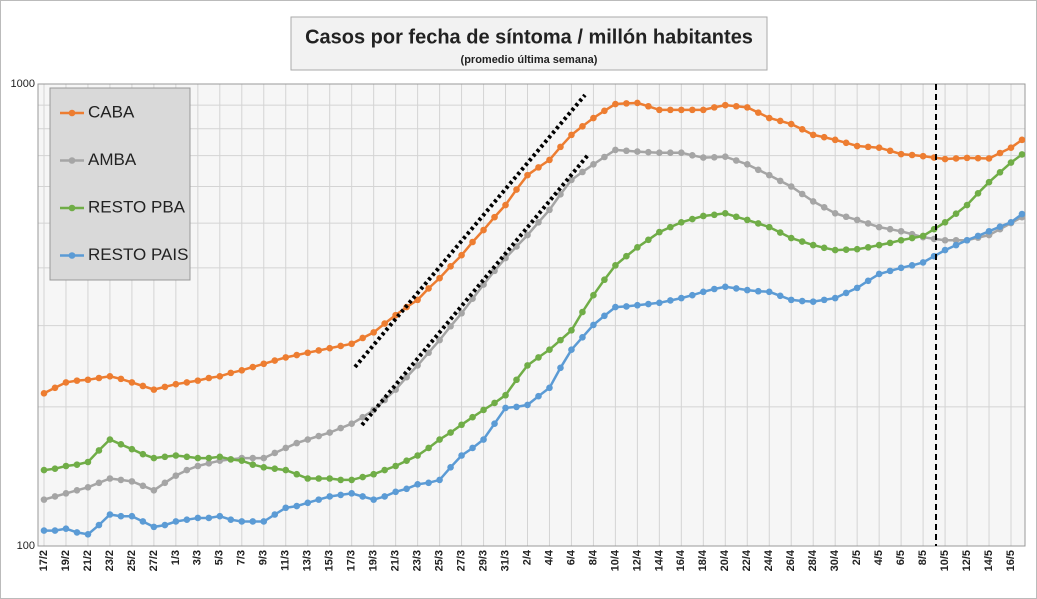 The width and height of the screenshot is (1037, 599). I want to click on x-tick-label: 10/5, so click(945, 560).